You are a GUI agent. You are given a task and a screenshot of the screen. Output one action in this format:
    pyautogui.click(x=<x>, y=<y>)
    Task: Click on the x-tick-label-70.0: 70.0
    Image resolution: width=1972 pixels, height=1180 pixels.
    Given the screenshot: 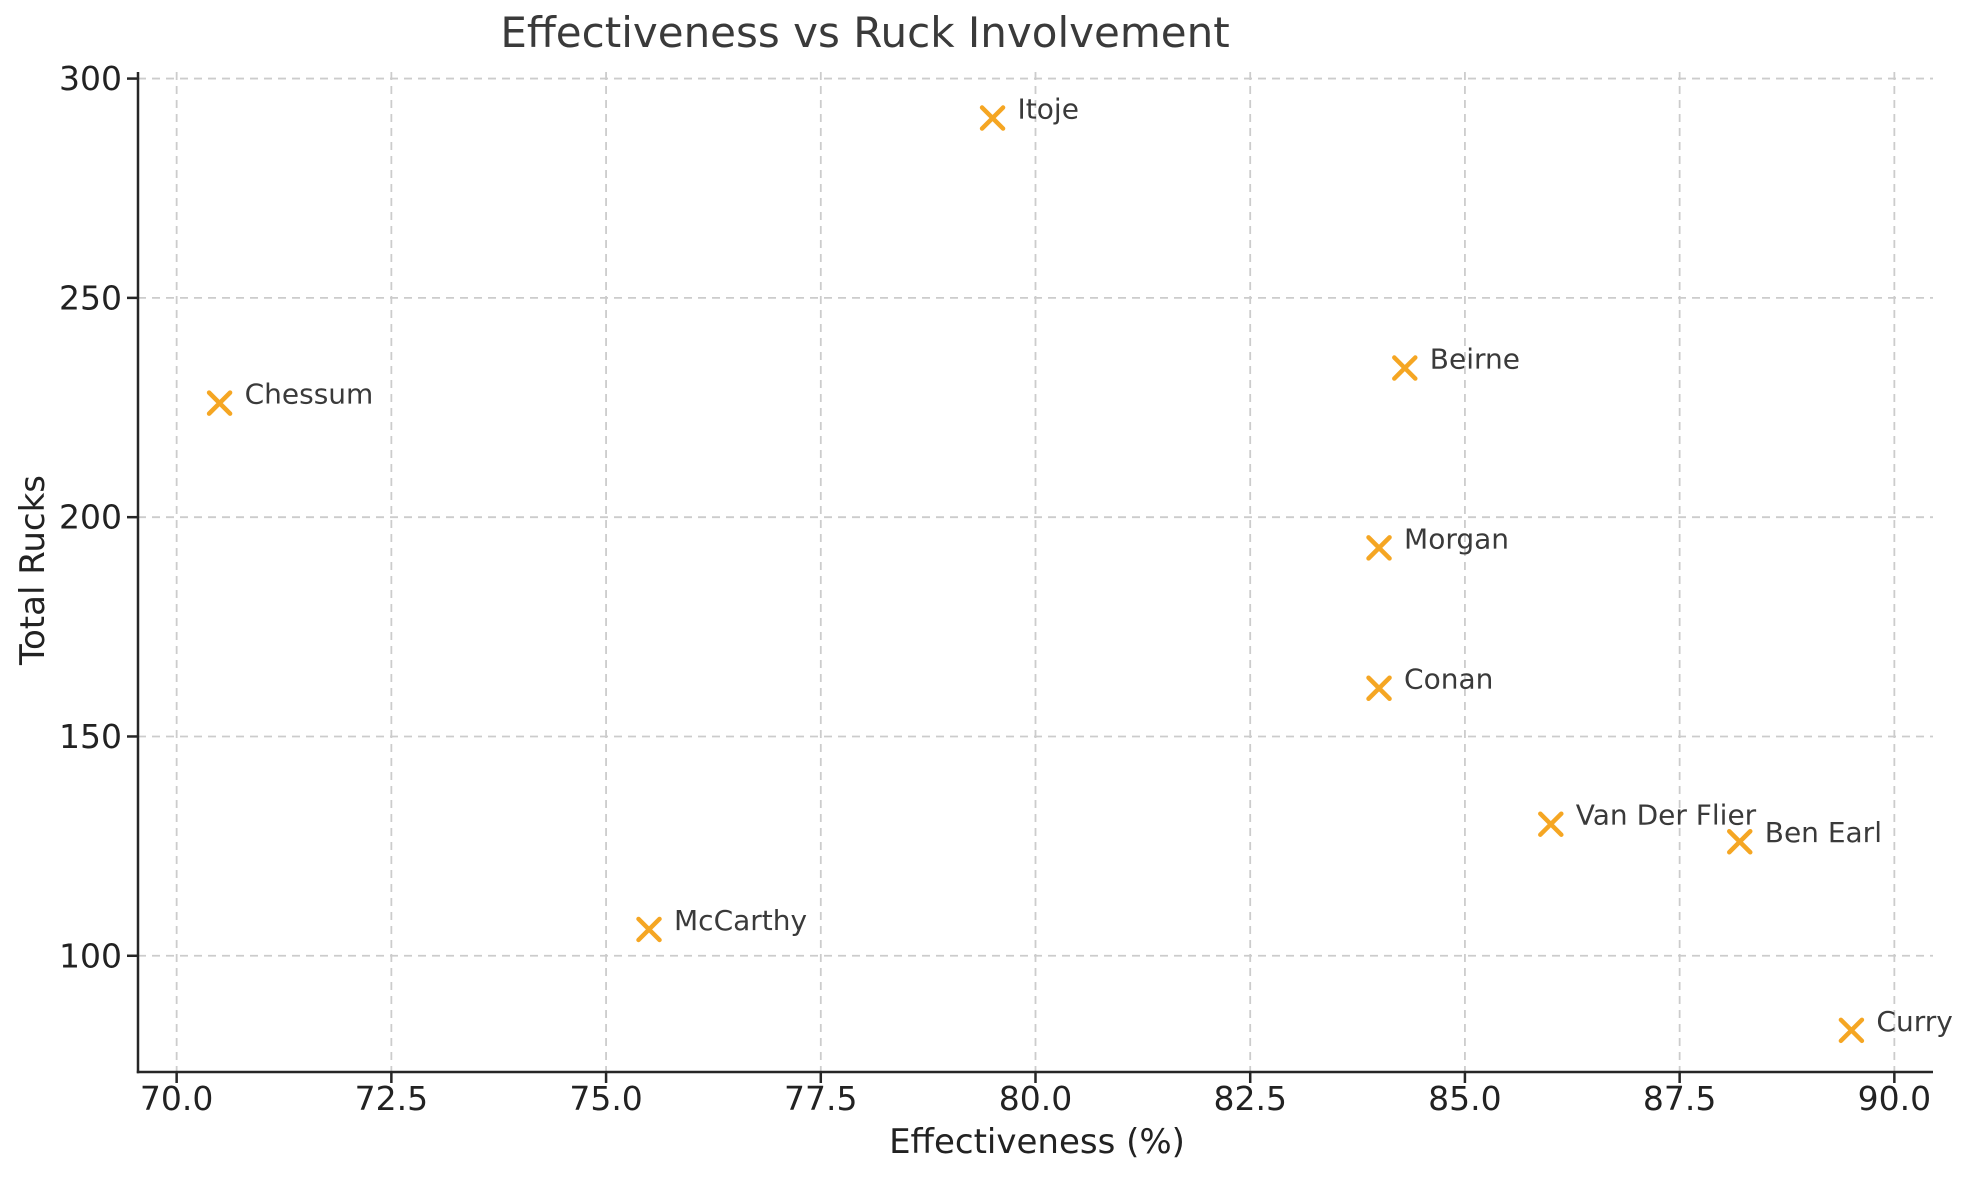 What is the action you would take?
    pyautogui.click(x=176, y=1098)
    